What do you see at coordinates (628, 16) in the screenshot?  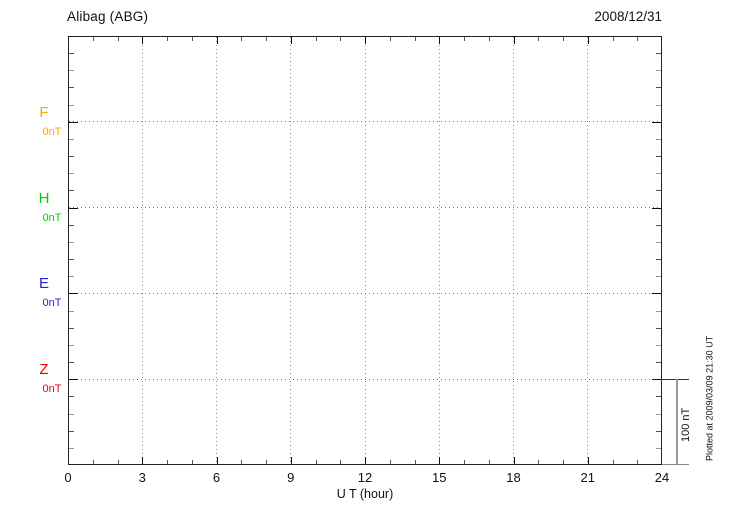 I see `date-label: 2008/12/31` at bounding box center [628, 16].